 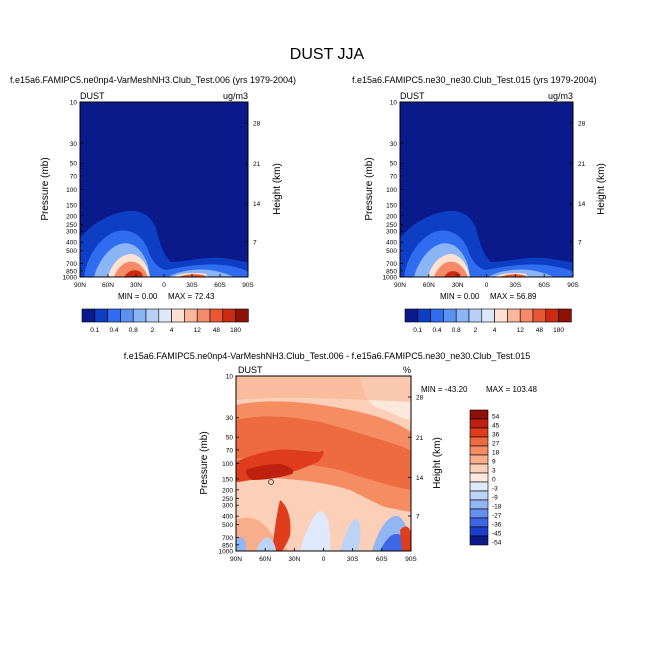 I want to click on colorbar-label: 18, so click(x=496, y=453).